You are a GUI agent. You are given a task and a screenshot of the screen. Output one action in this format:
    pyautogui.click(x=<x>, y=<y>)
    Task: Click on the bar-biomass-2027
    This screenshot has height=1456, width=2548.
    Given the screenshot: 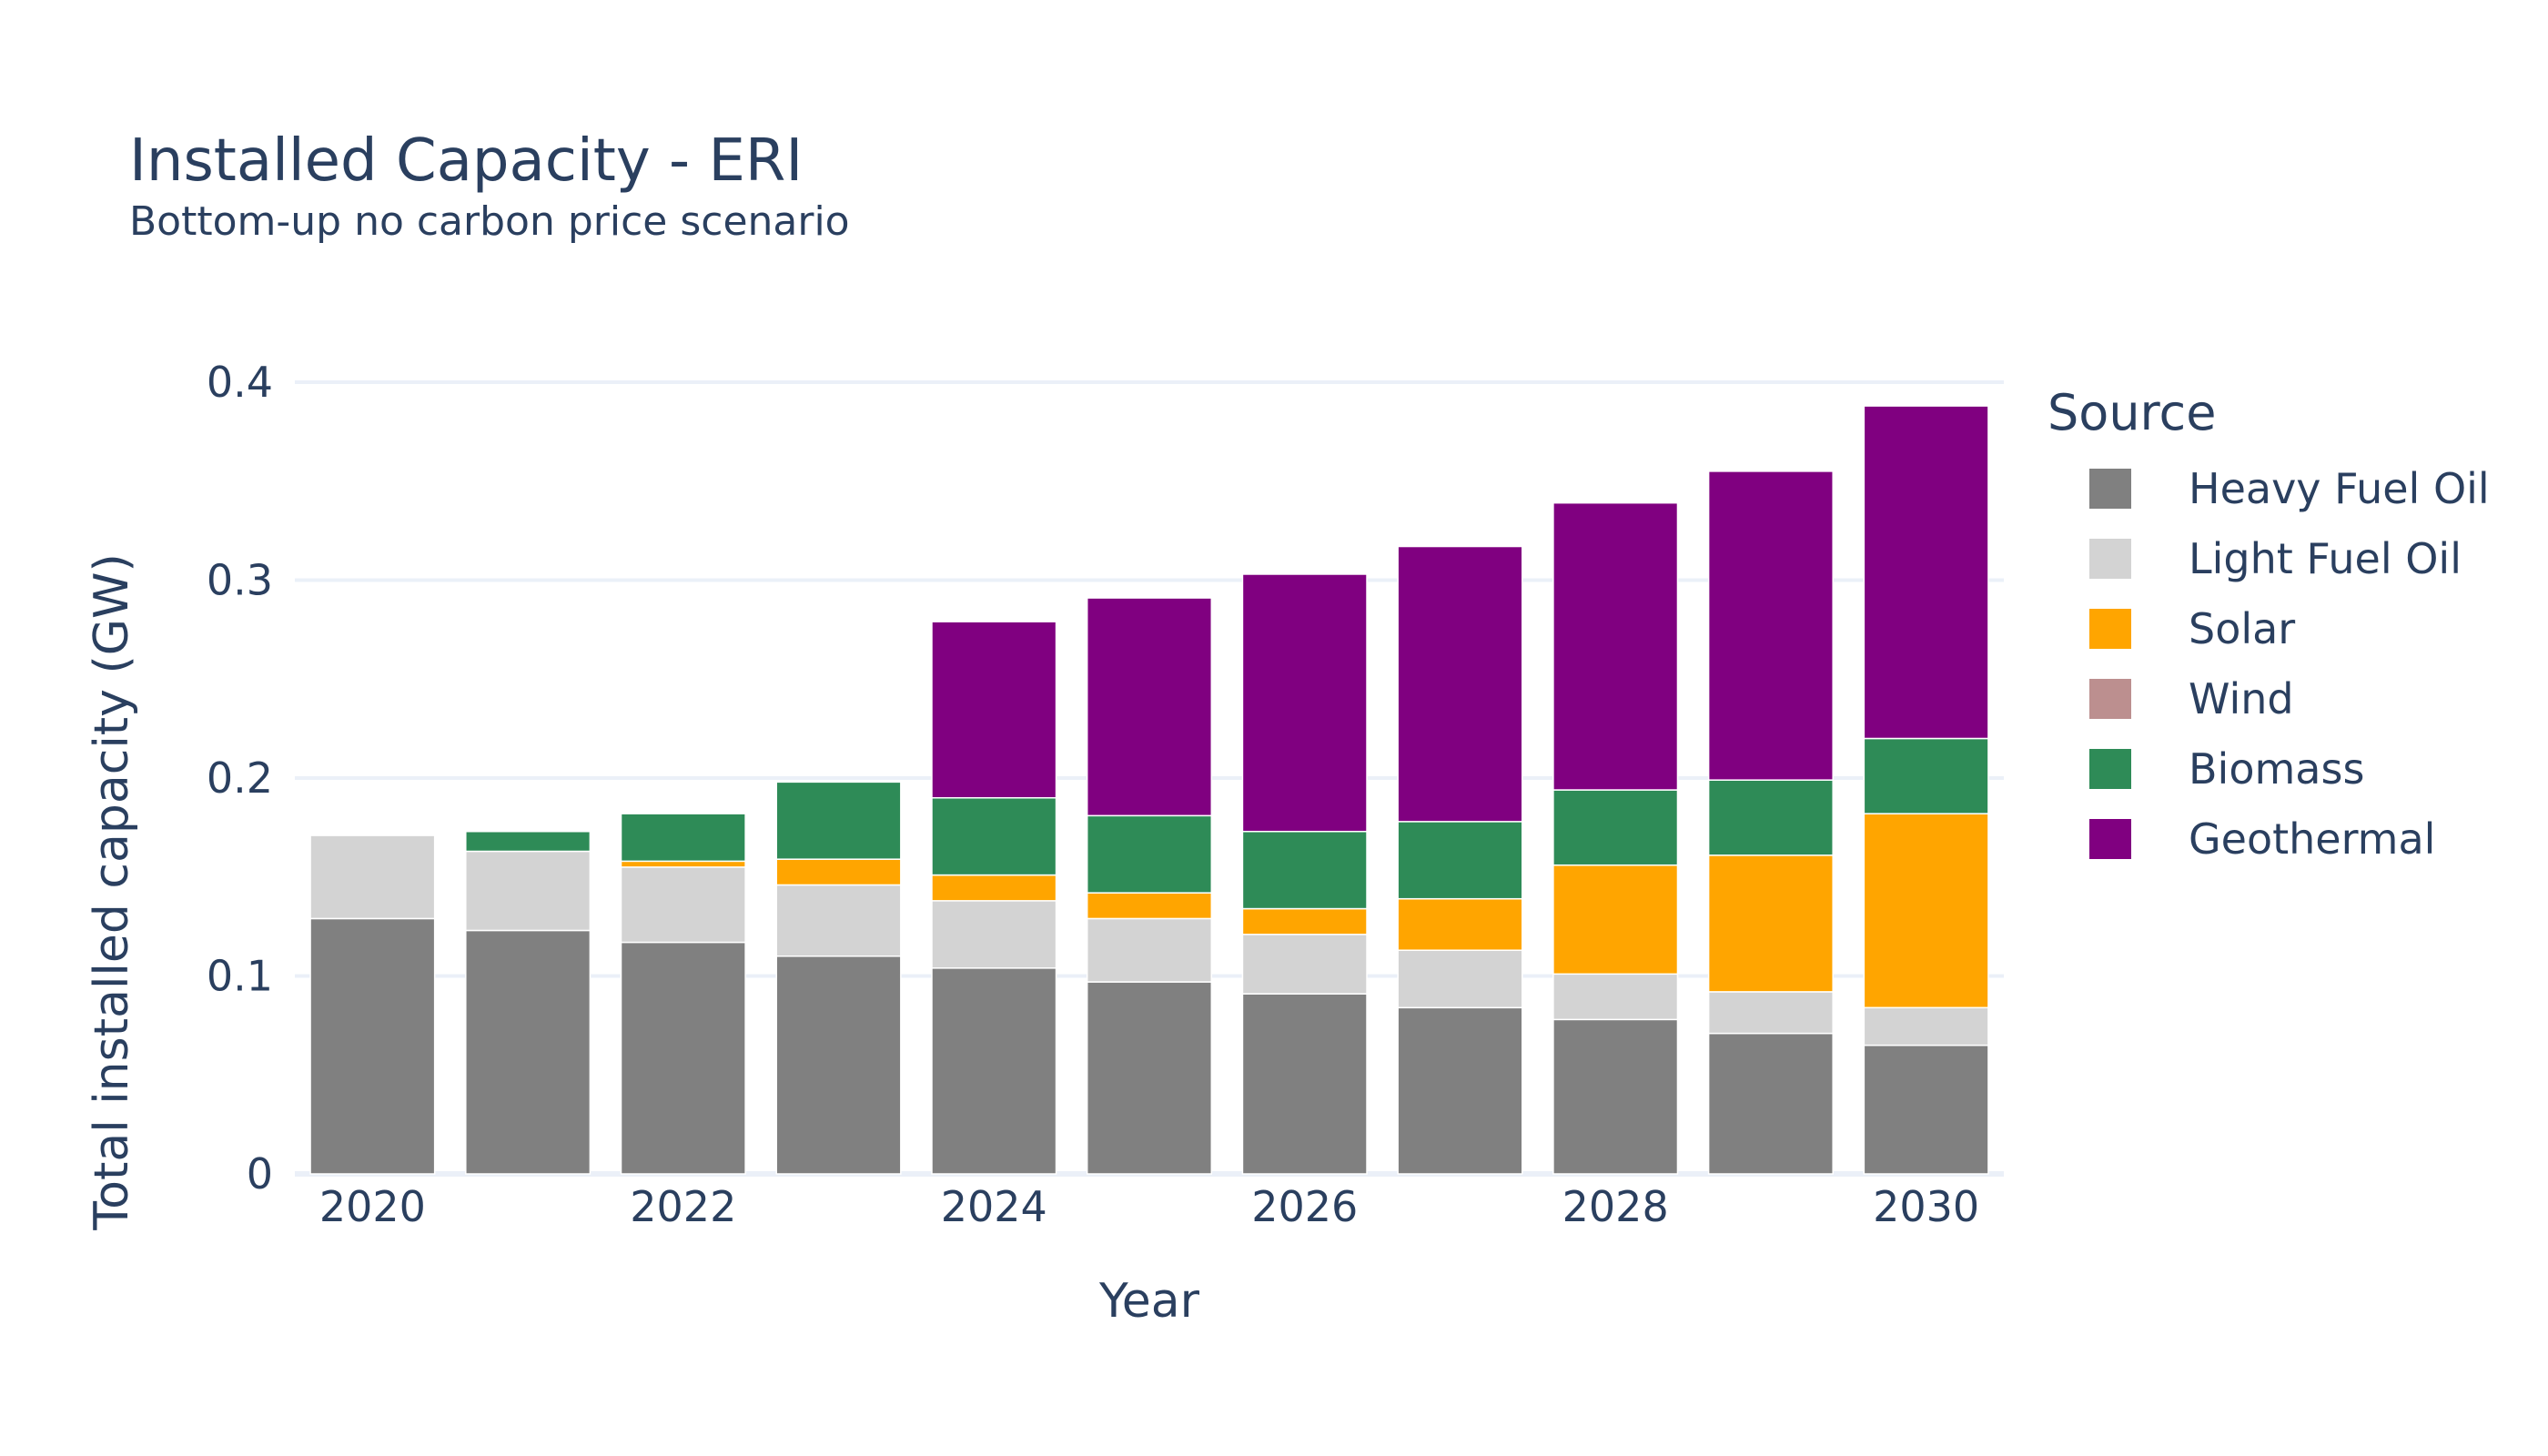 What is the action you would take?
    pyautogui.click(x=1460, y=861)
    